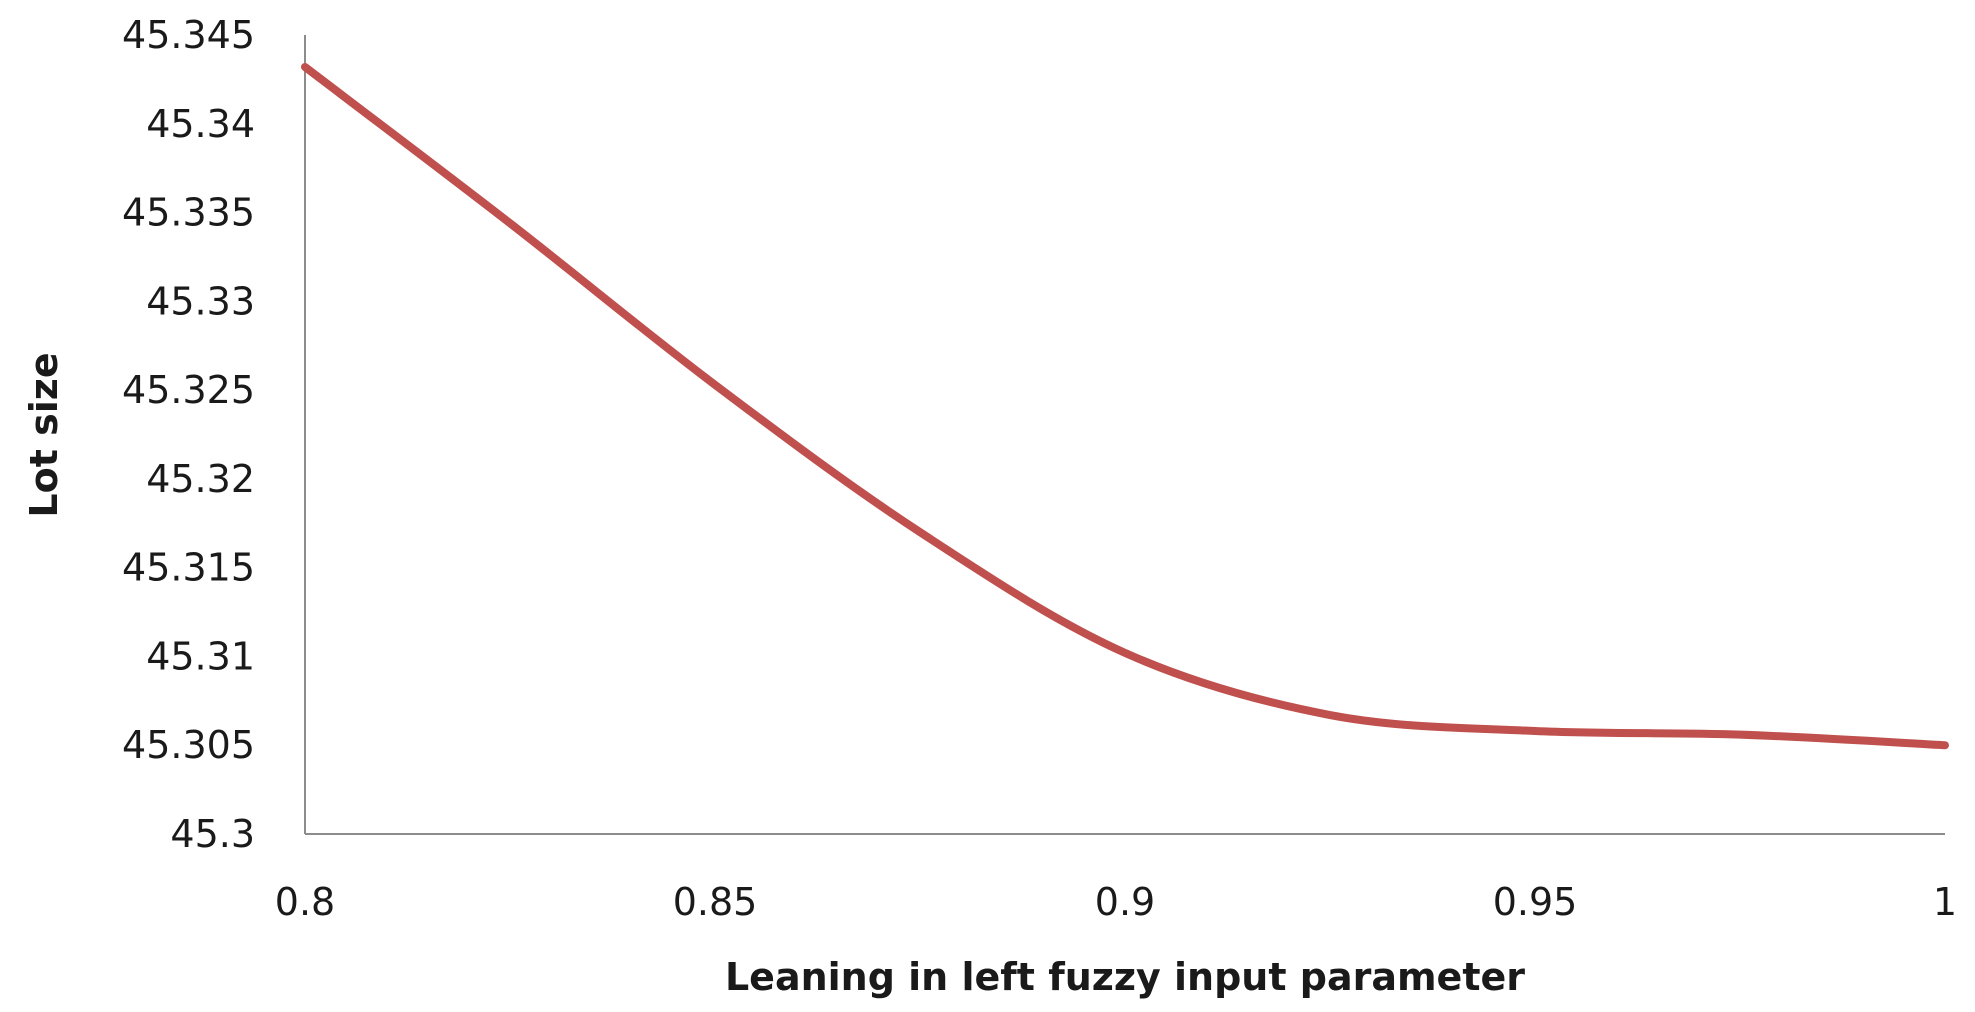 This screenshot has width=1975, height=1012. What do you see at coordinates (188, 390) in the screenshot?
I see `y-tick-label: 45.325` at bounding box center [188, 390].